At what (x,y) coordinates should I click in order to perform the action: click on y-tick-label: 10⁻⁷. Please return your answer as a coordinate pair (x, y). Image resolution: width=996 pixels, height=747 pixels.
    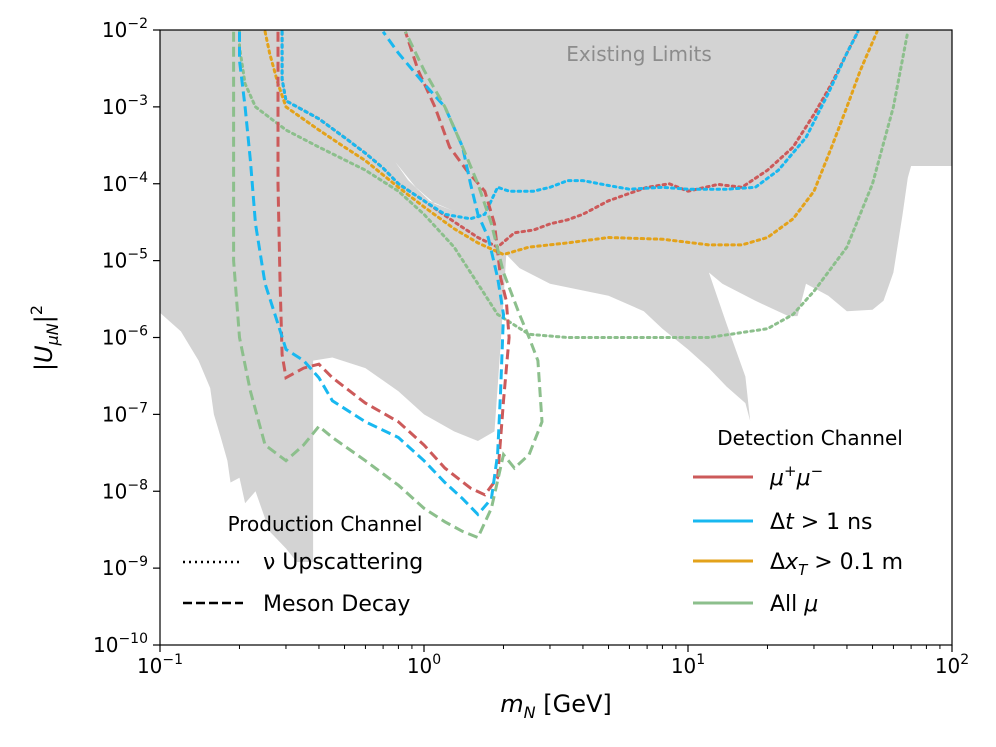
    Looking at the image, I should click on (125, 413).